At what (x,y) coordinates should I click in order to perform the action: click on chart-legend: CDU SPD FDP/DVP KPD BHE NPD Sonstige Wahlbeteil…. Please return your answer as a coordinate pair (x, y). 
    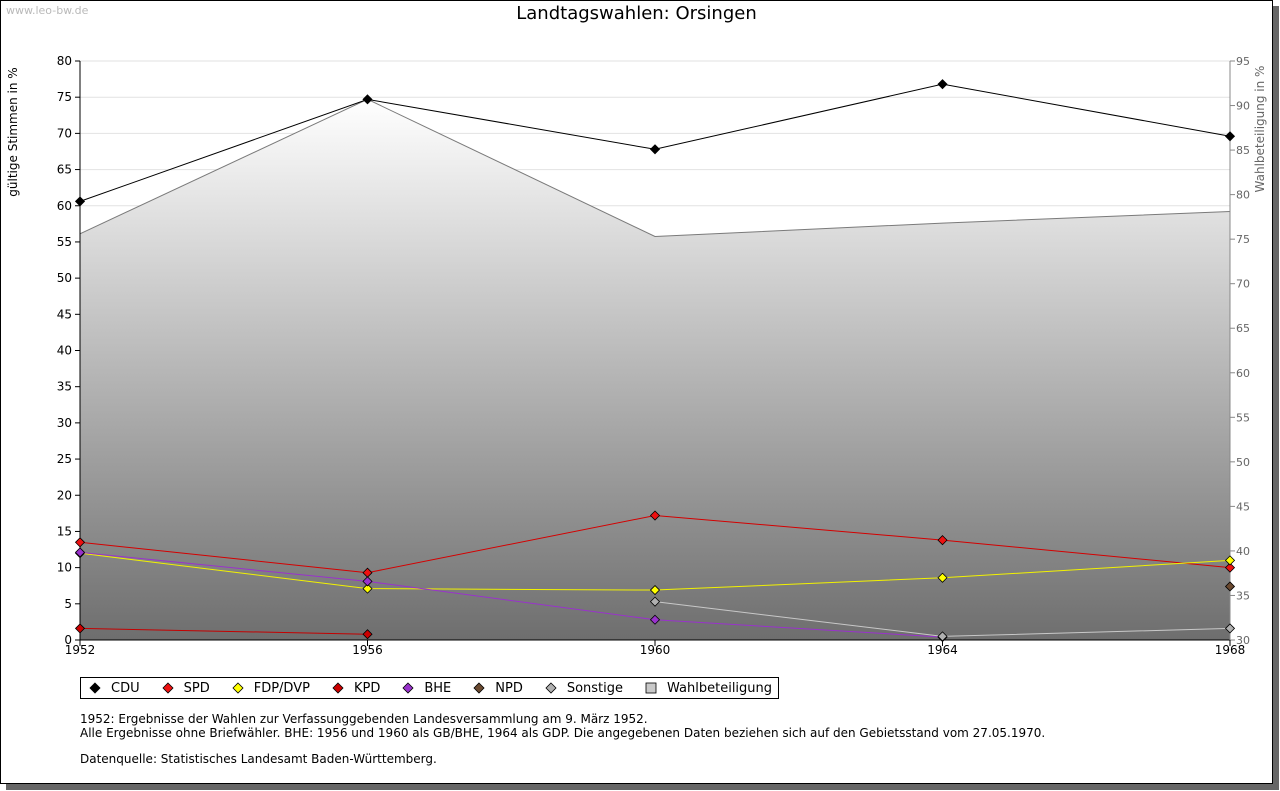
    Looking at the image, I should click on (430, 688).